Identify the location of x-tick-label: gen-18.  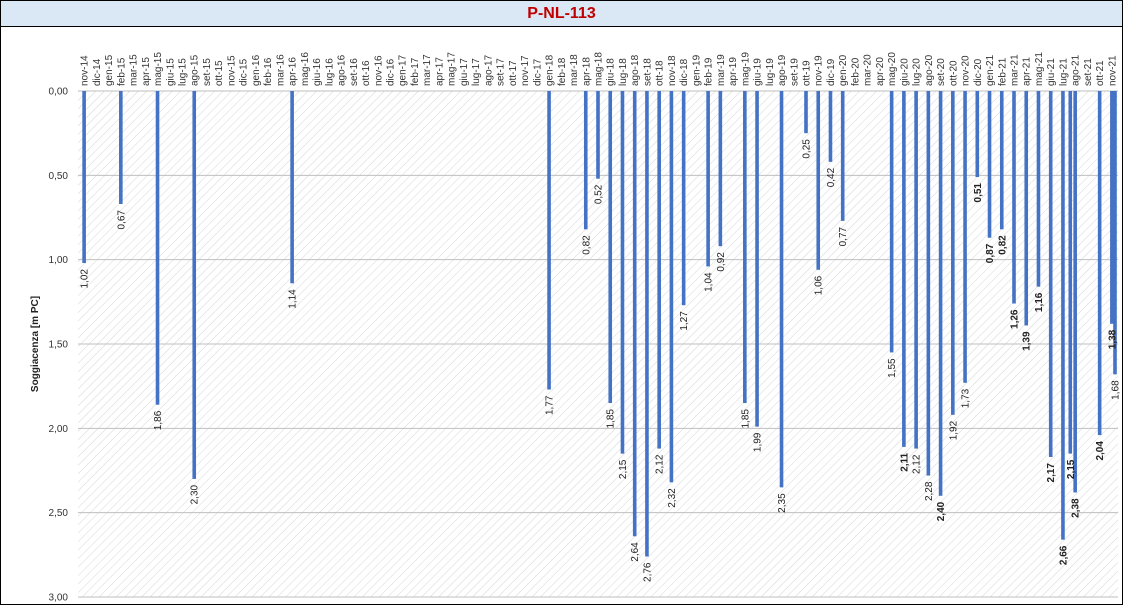
(550, 70).